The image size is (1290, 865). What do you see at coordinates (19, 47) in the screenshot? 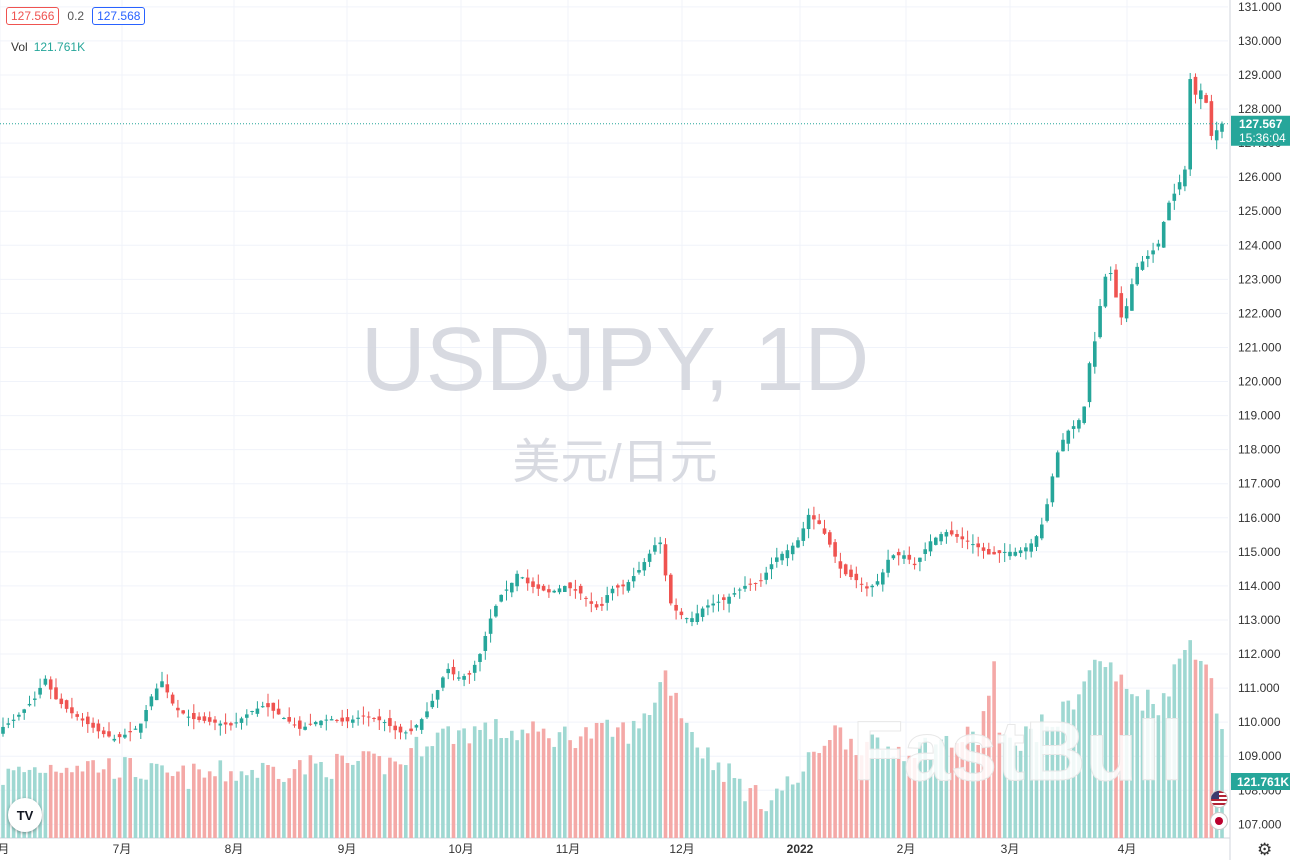
I see `volume-label: Vol` at bounding box center [19, 47].